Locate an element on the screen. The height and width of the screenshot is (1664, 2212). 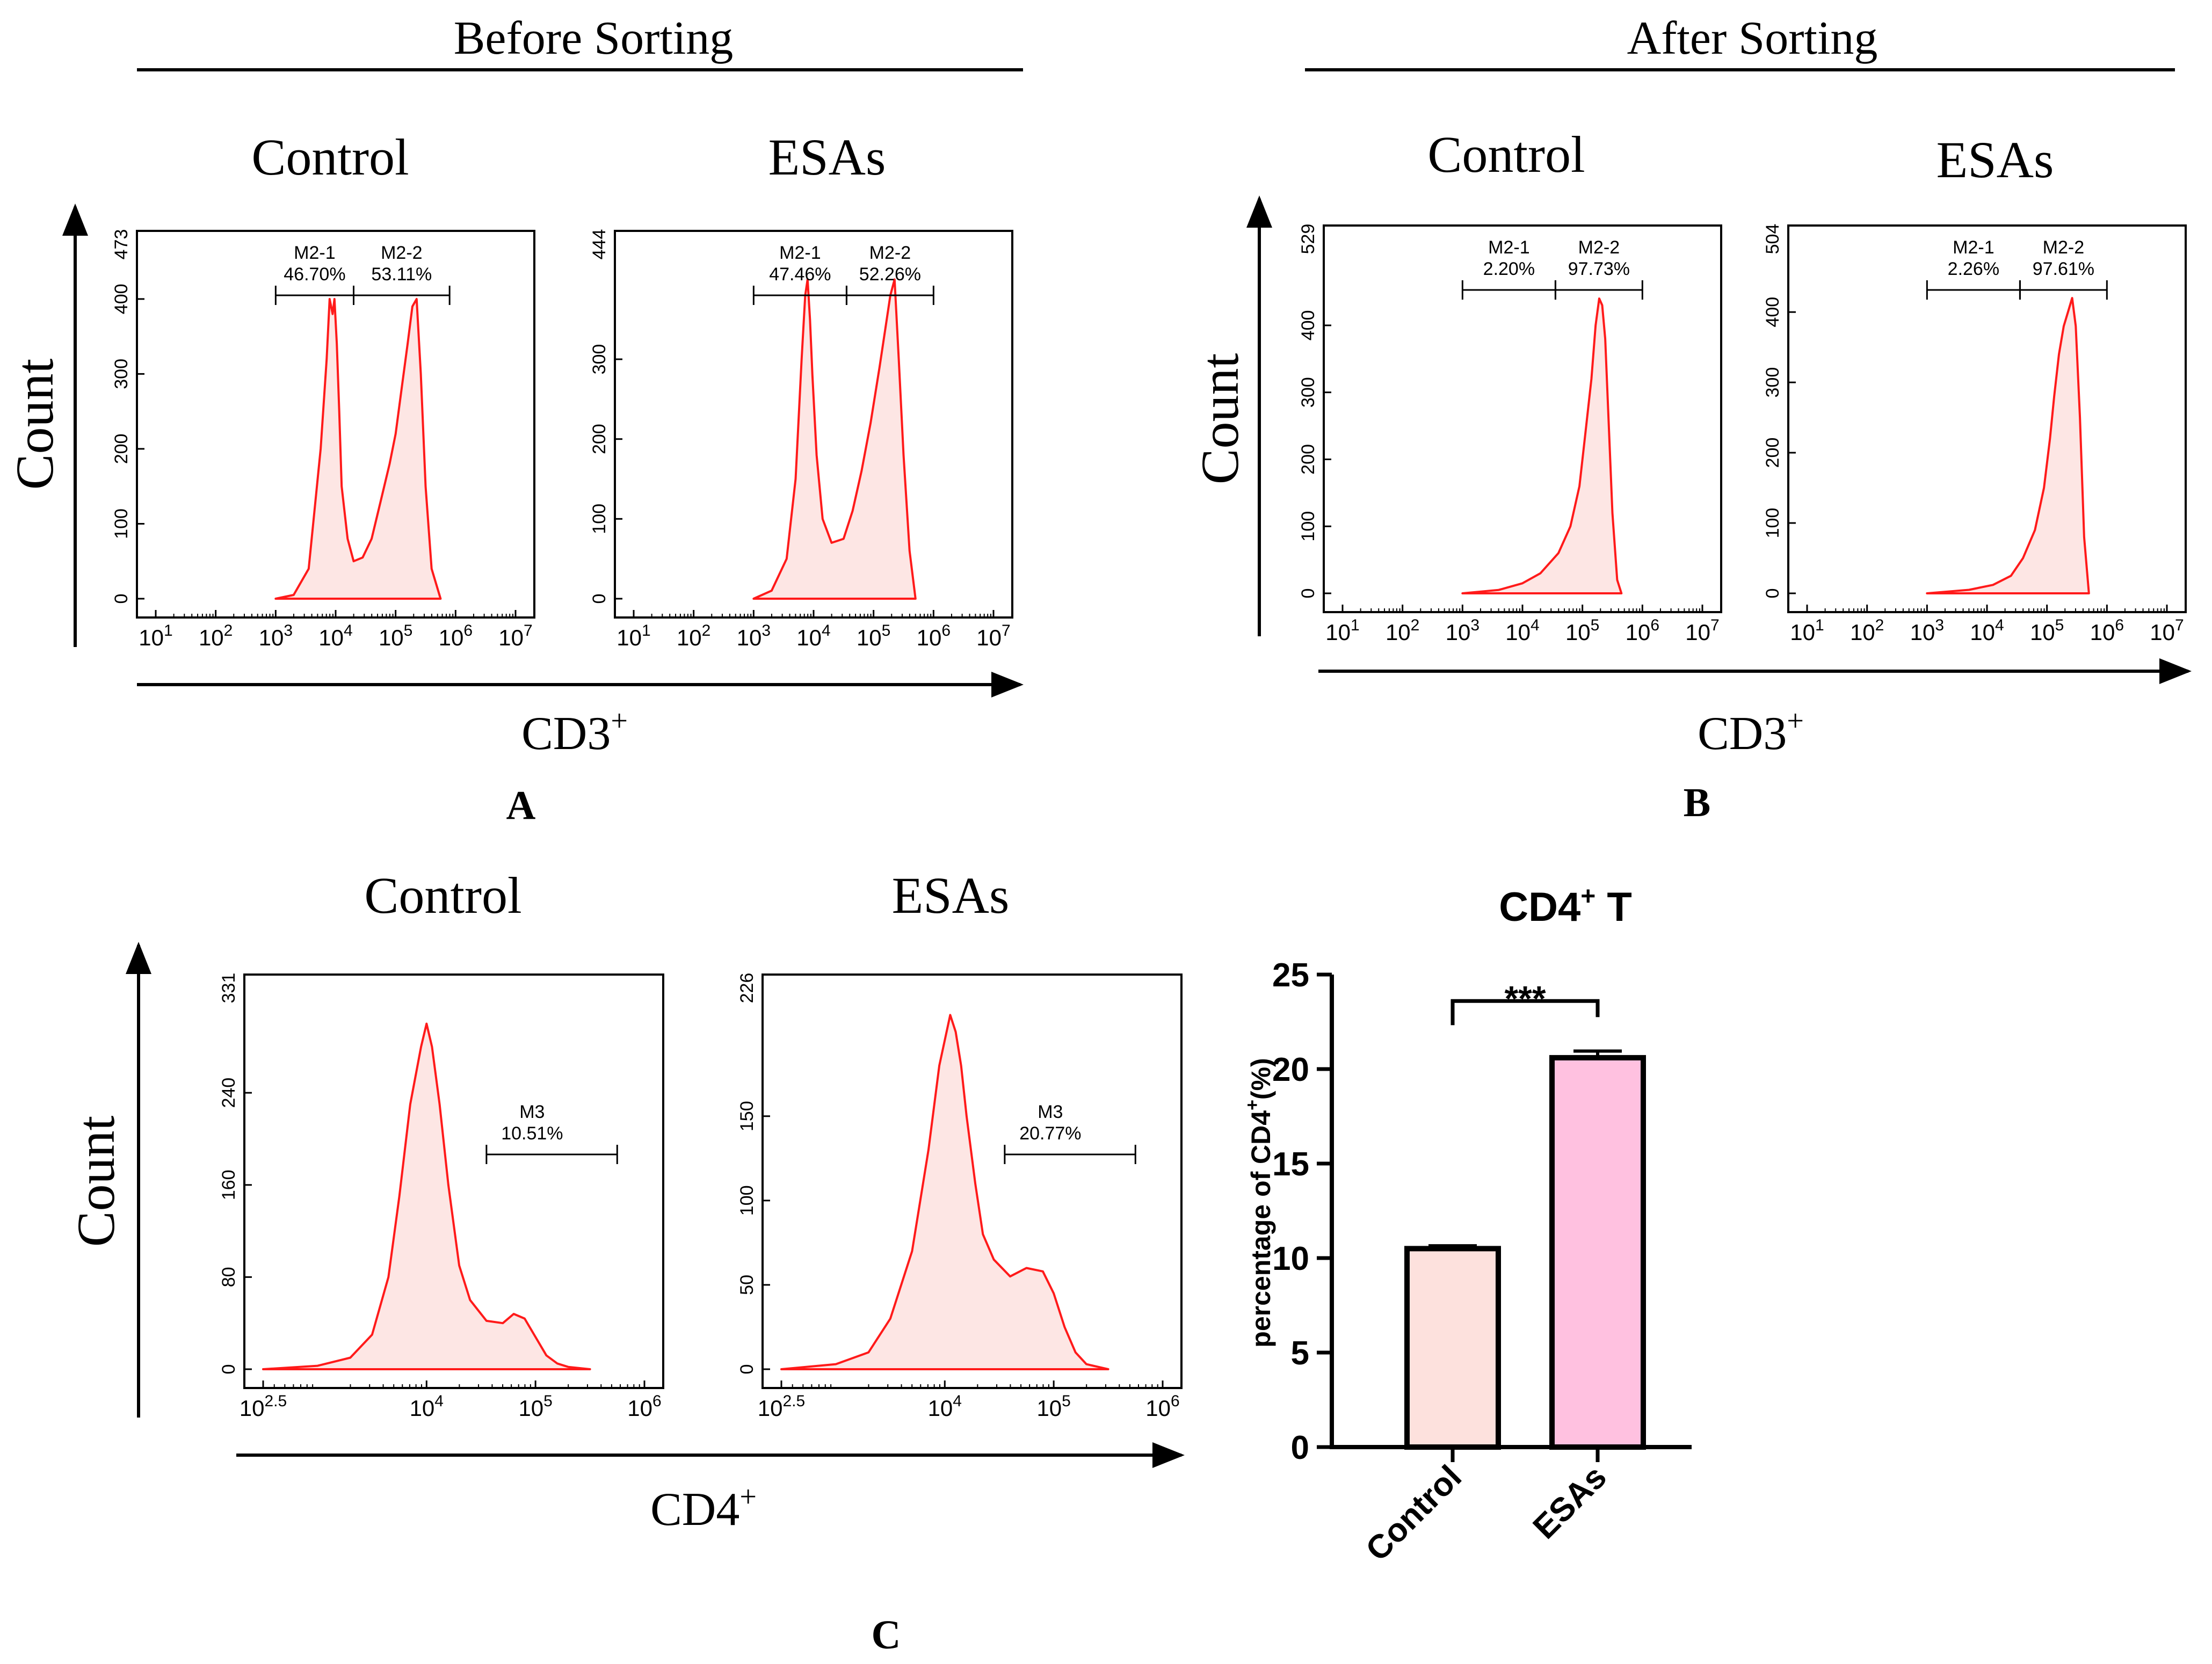
bar-y-tick-label: 15 is located at coordinates (1290, 1165).